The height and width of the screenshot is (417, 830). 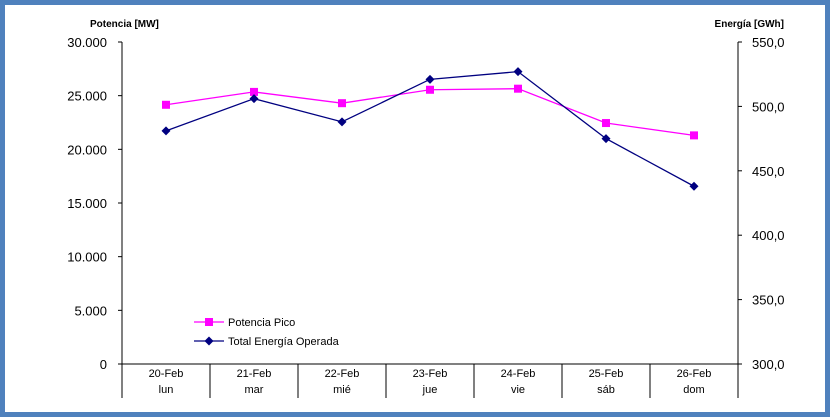 I want to click on category-day-label: jue, so click(x=430, y=390).